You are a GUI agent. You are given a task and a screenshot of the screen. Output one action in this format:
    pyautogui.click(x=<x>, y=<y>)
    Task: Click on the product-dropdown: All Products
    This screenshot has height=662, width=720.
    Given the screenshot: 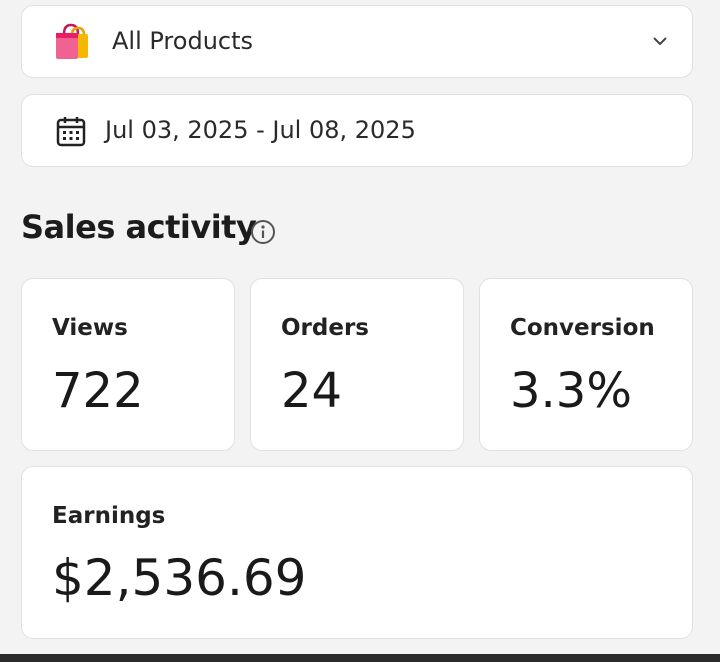 What is the action you would take?
    pyautogui.click(x=357, y=41)
    